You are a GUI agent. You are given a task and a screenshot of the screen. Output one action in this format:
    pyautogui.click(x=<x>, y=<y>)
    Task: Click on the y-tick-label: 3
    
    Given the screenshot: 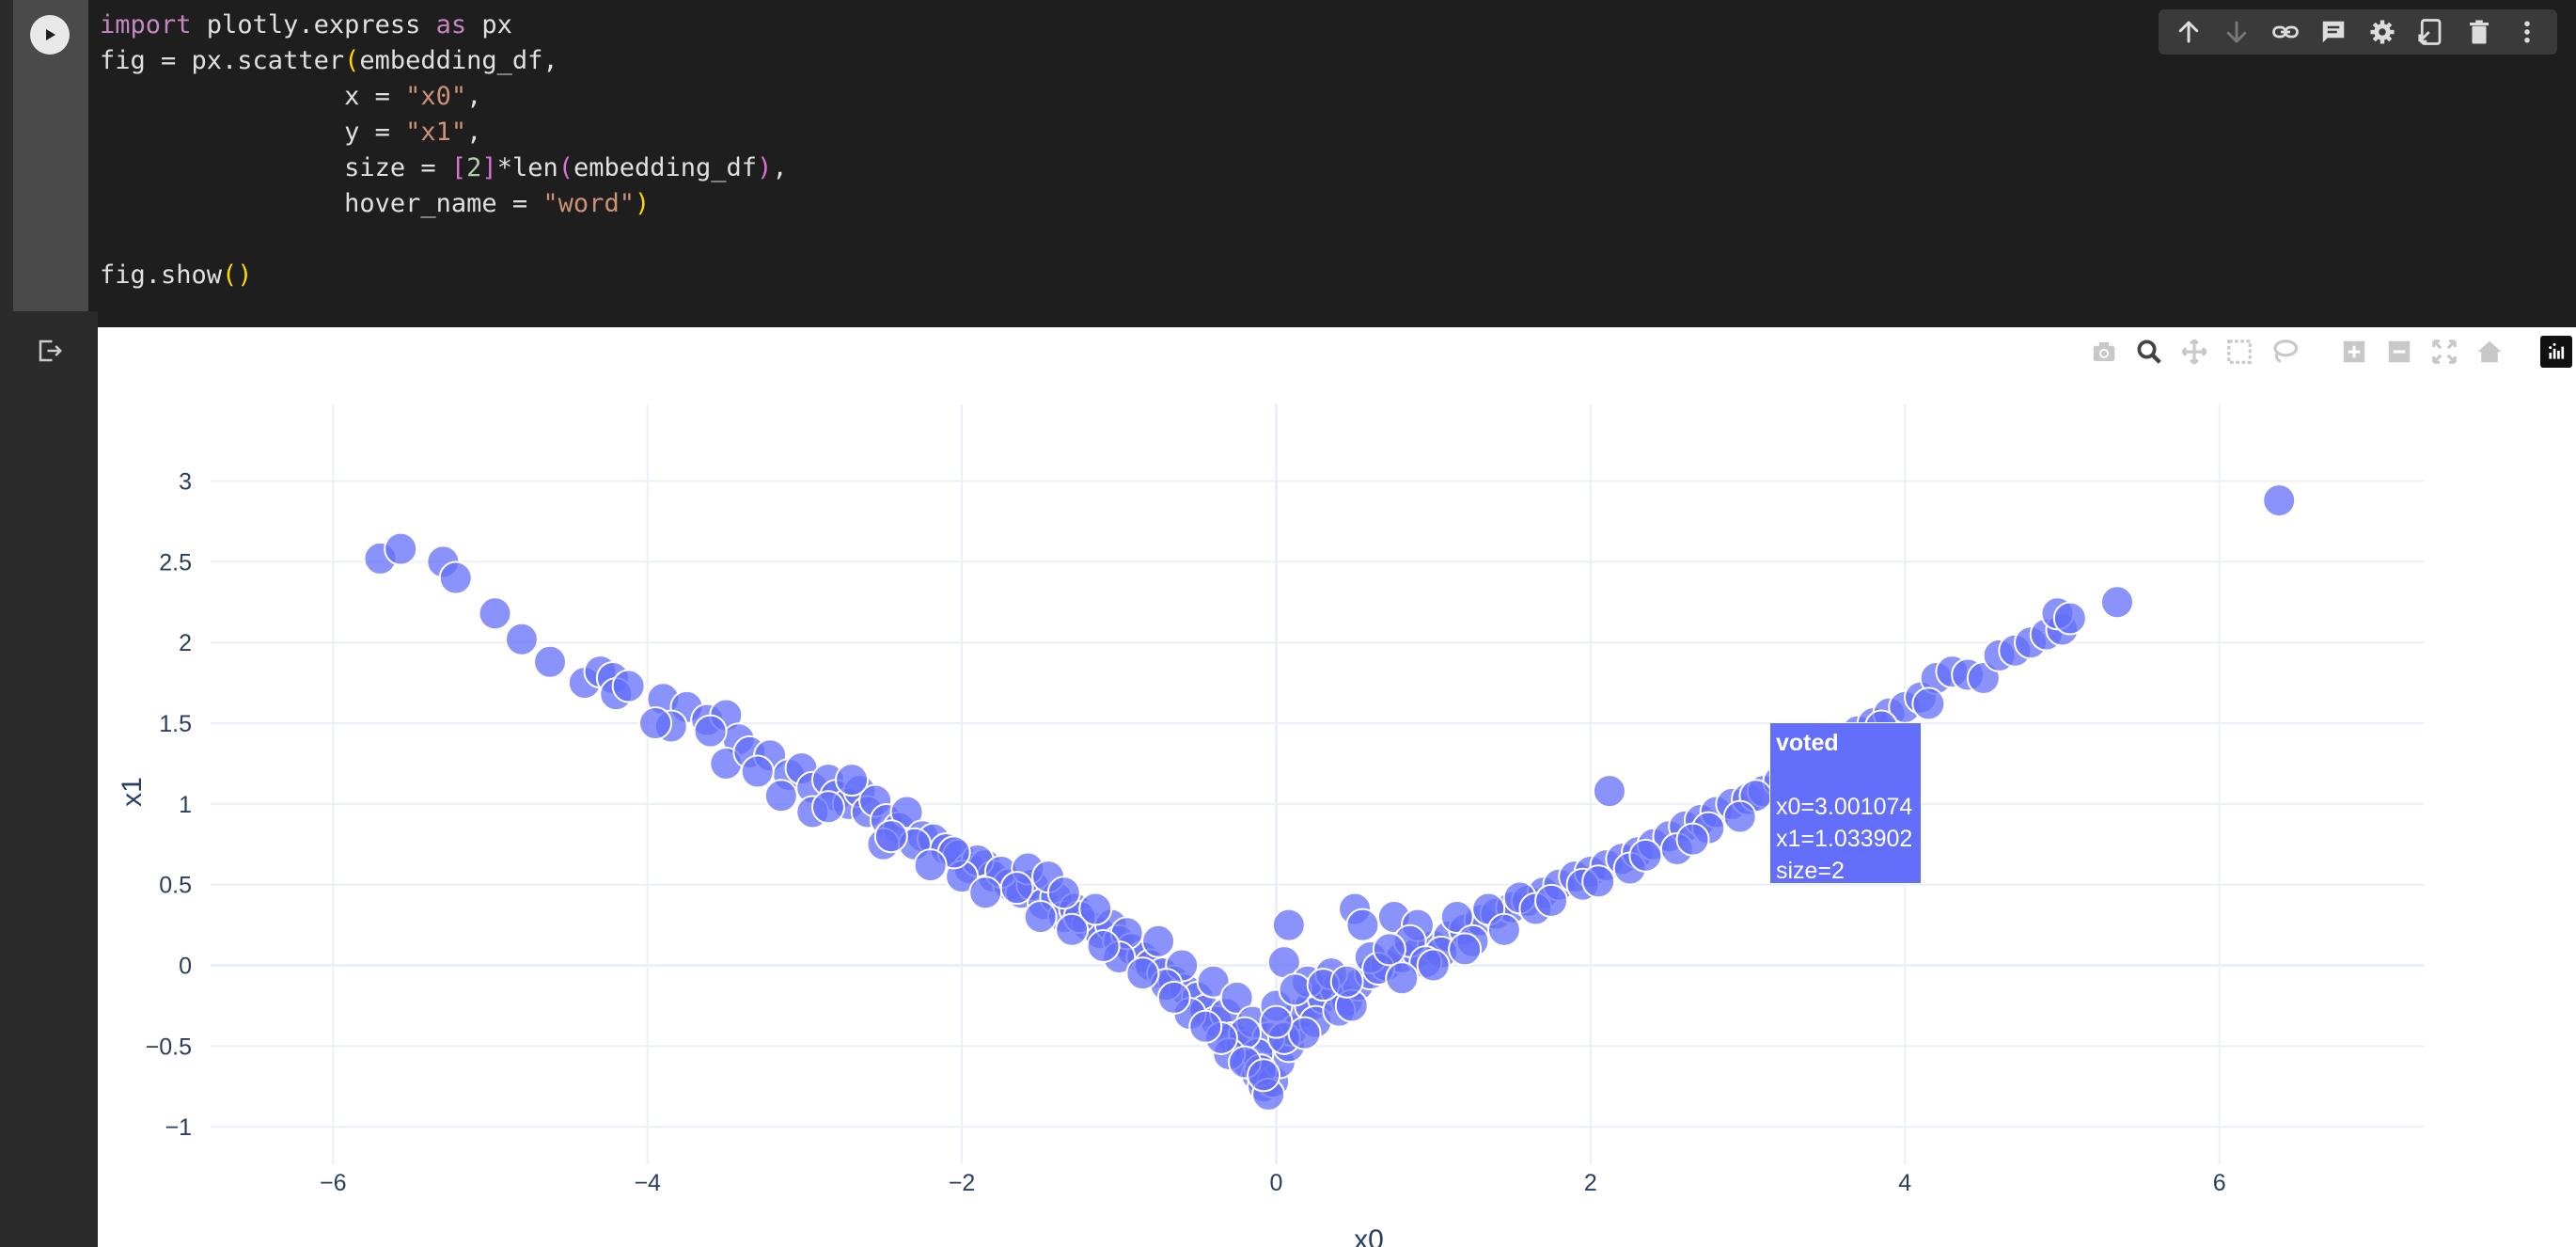 What is the action you would take?
    pyautogui.click(x=185, y=482)
    